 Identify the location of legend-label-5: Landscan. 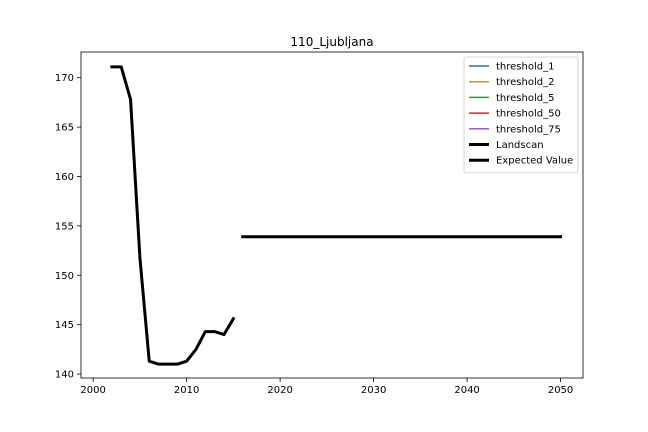
(520, 145).